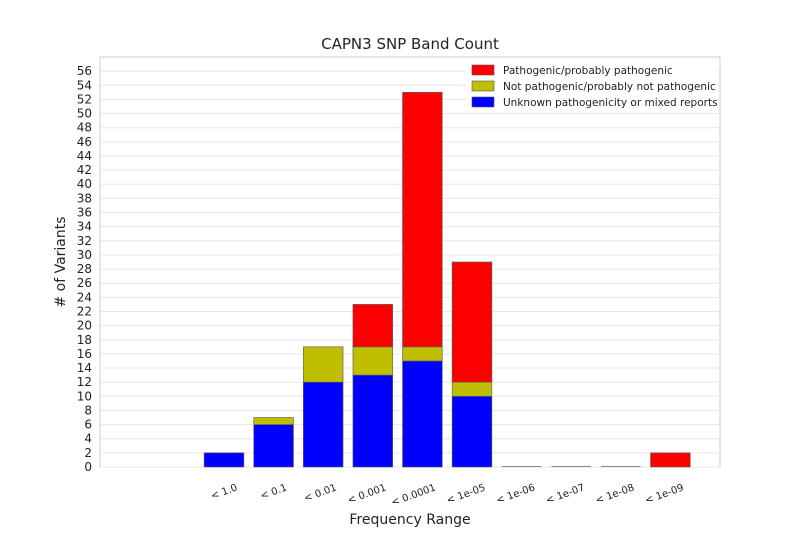 The width and height of the screenshot is (800, 550). Describe the element at coordinates (665, 494) in the screenshot. I see `x-tick-label: < 1e-09` at that location.